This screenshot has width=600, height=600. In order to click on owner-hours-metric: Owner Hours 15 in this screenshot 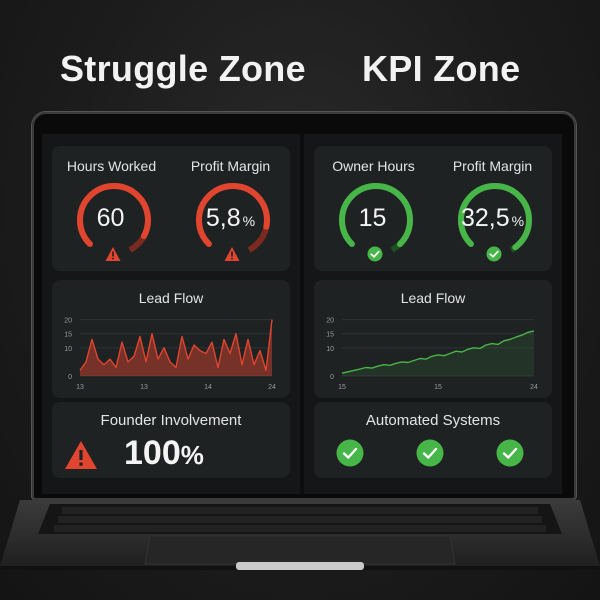, I will do `click(373, 208)`.